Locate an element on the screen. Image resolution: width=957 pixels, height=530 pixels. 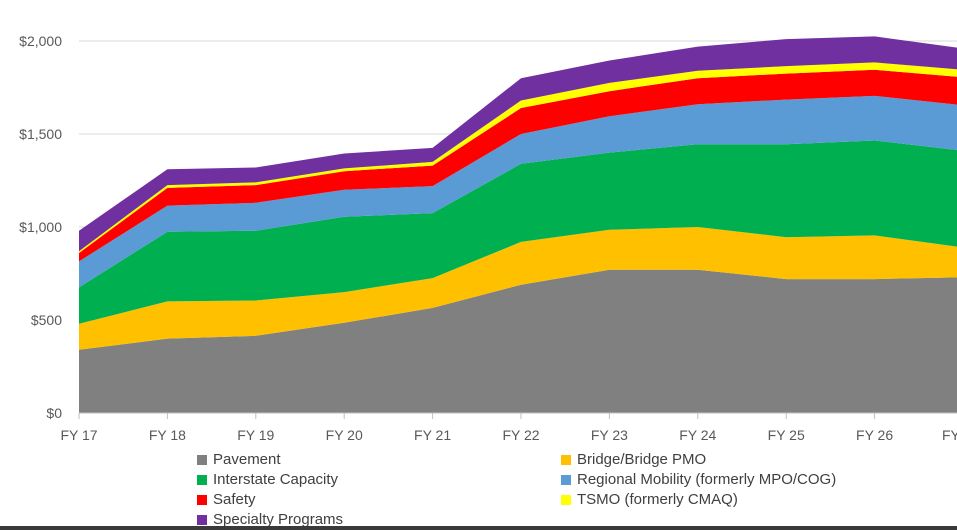
x-tick-label: FY 18 is located at coordinates (167, 435).